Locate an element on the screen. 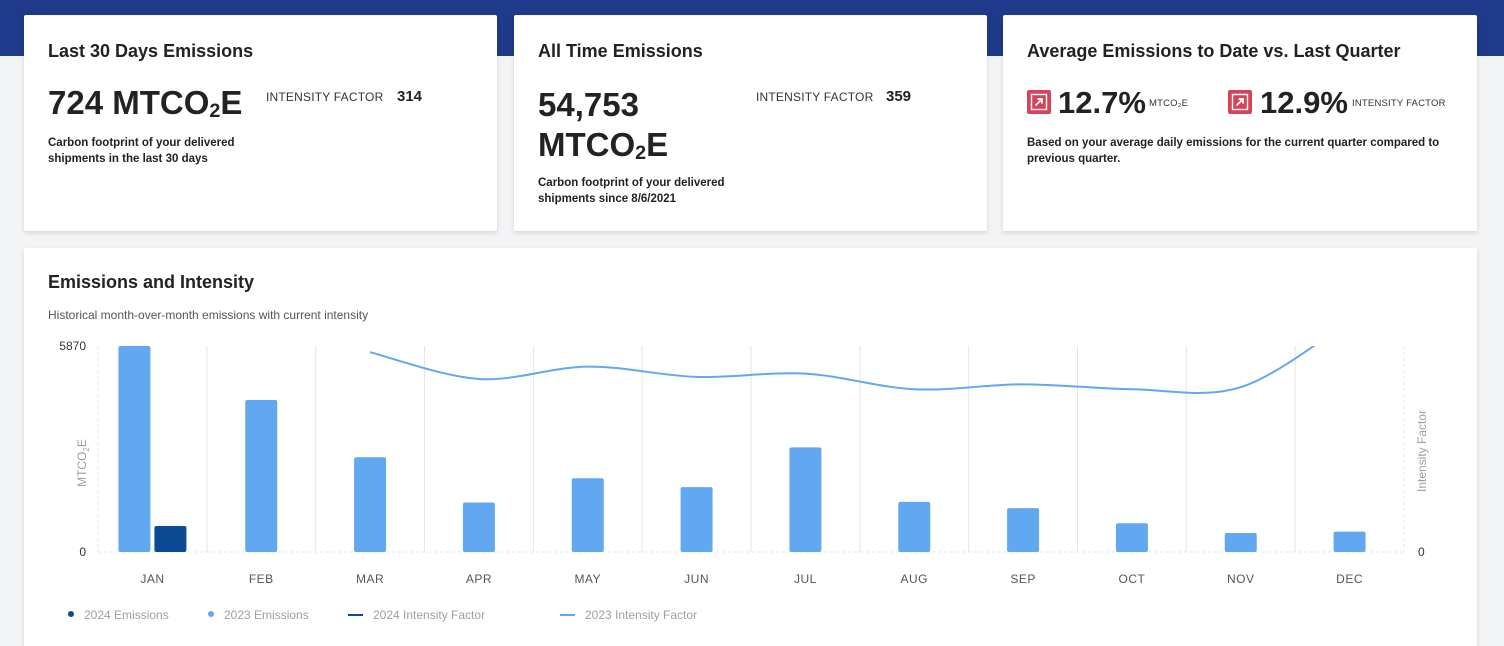 The width and height of the screenshot is (1504, 646). legend-item: 2024 Emissions is located at coordinates (118, 615).